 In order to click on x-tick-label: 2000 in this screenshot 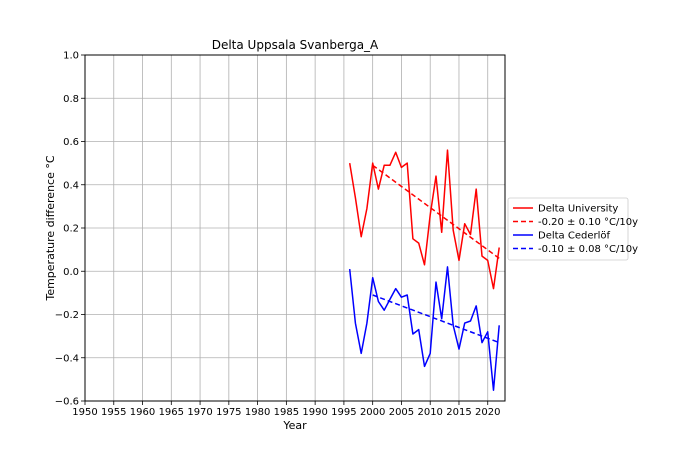, I will do `click(372, 412)`.